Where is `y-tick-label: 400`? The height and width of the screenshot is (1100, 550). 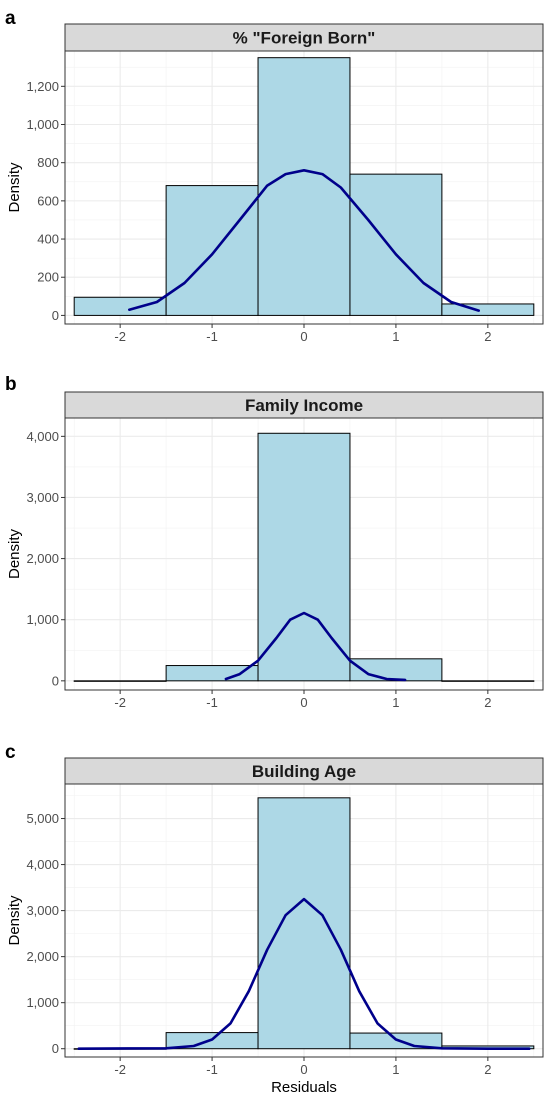
y-tick-label: 400 is located at coordinates (48, 239).